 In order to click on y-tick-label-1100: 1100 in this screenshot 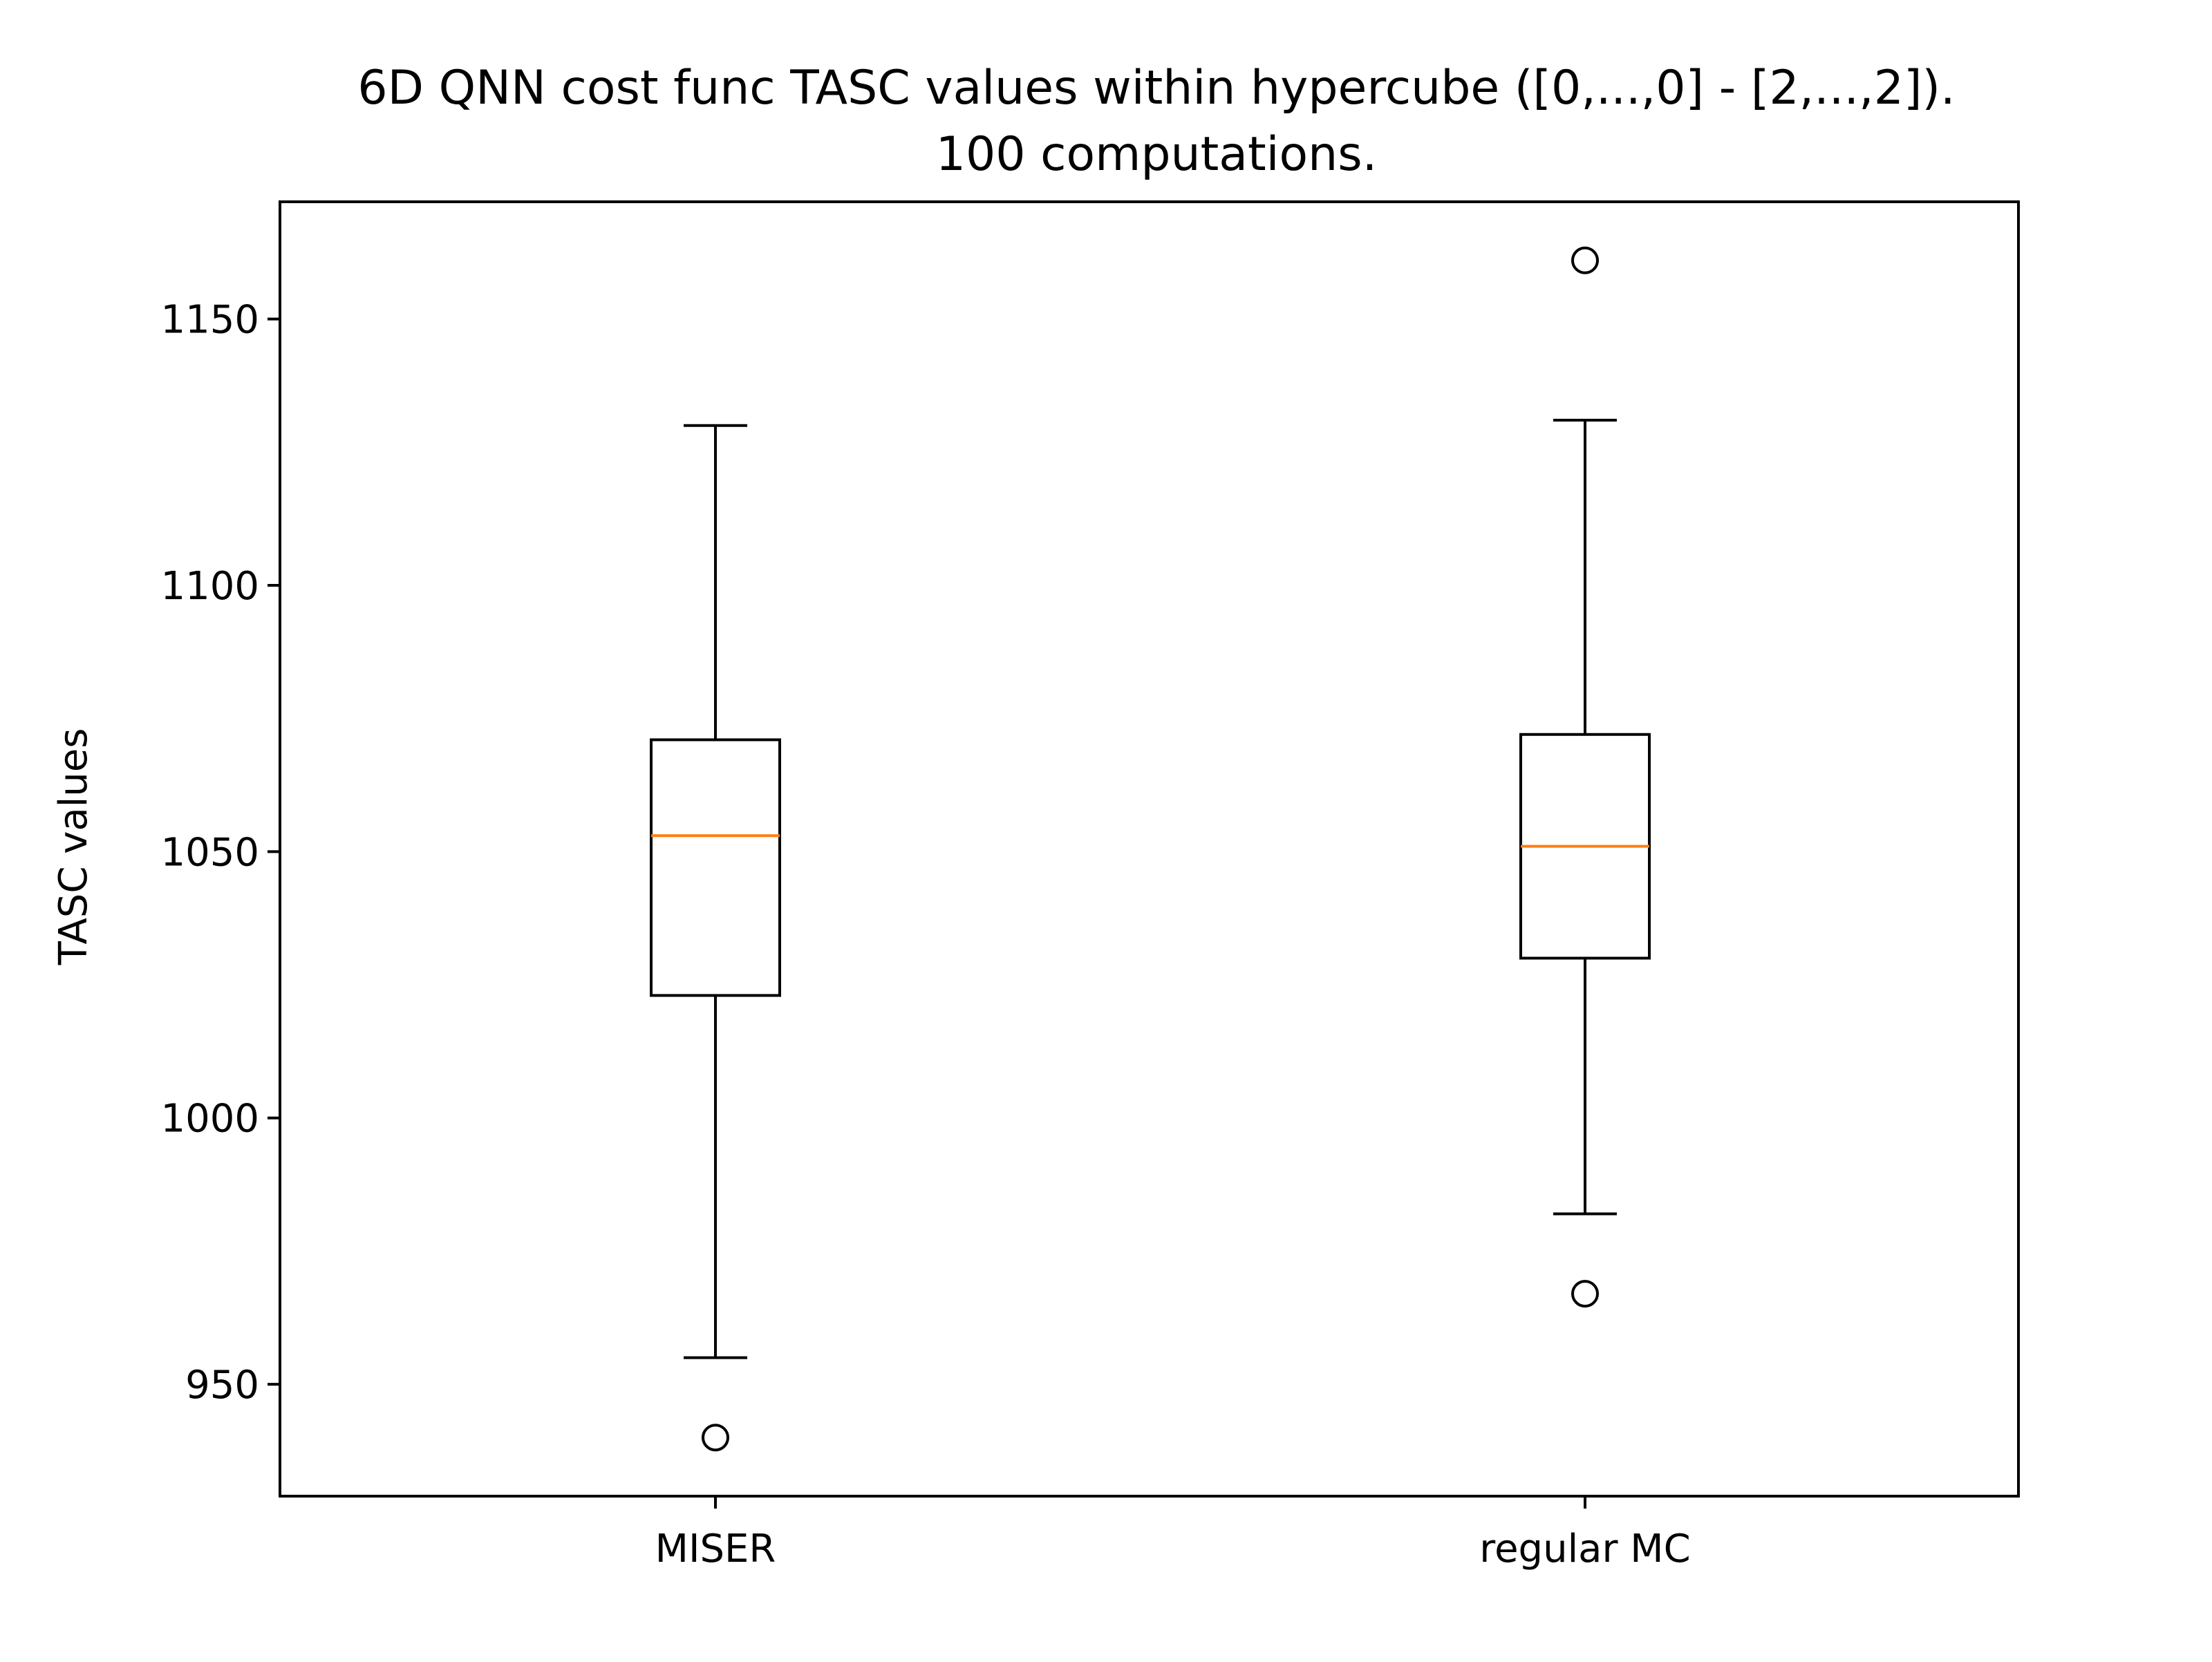, I will do `click(209, 587)`.